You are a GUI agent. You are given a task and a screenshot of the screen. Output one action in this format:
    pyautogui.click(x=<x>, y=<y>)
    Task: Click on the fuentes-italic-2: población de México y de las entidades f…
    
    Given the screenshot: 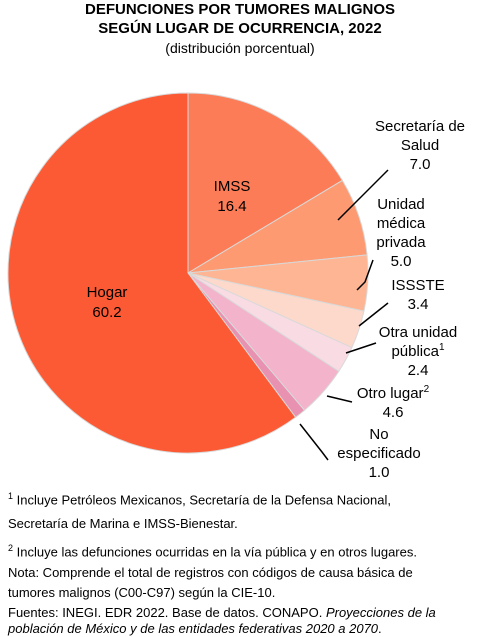 What is the action you would take?
    pyautogui.click(x=193, y=628)
    